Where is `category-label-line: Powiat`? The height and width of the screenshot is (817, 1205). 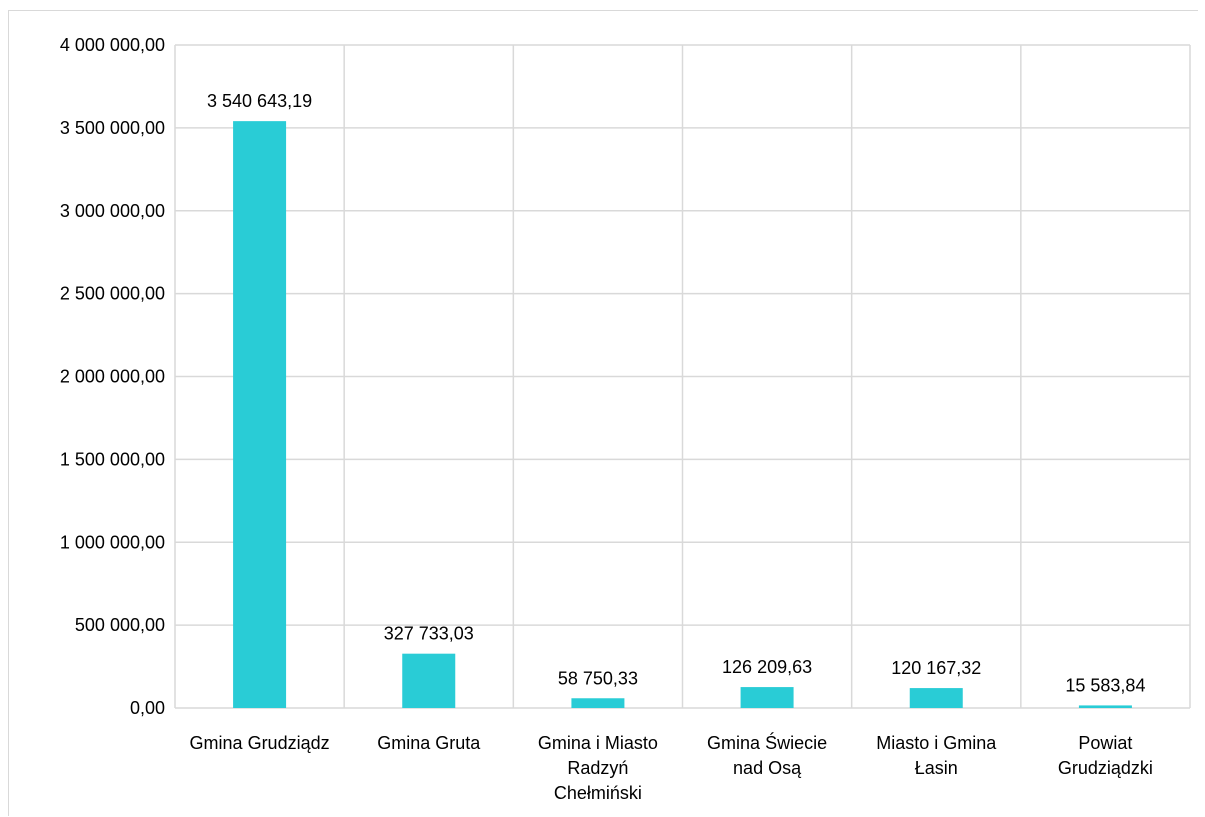 category-label-line: Powiat is located at coordinates (1105, 743).